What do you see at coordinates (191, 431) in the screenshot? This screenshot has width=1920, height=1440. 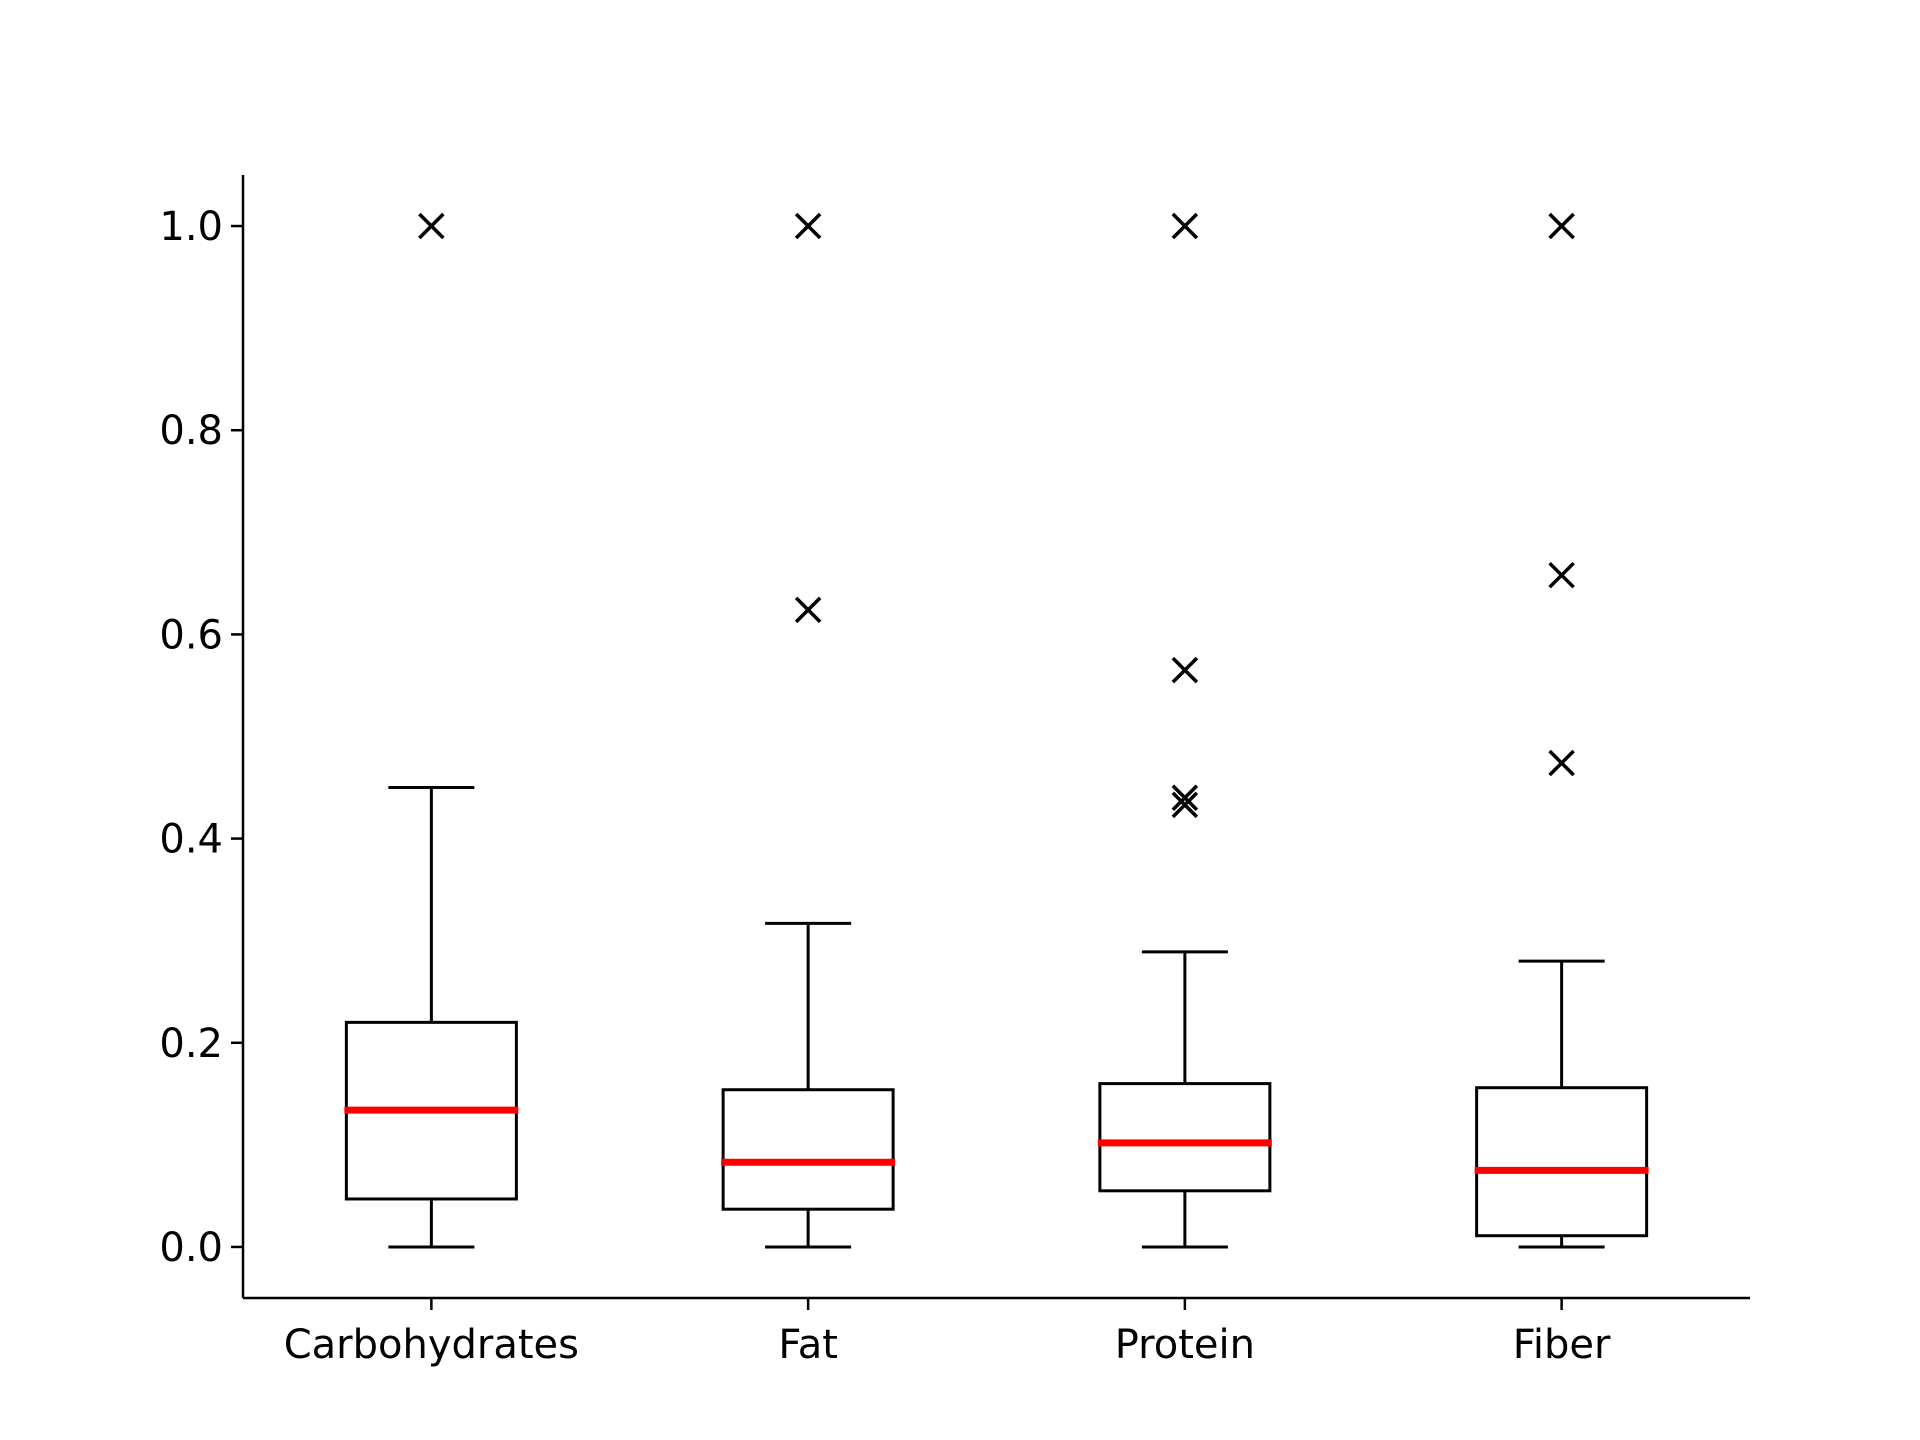 I see `y-tick-label: 0.8` at bounding box center [191, 431].